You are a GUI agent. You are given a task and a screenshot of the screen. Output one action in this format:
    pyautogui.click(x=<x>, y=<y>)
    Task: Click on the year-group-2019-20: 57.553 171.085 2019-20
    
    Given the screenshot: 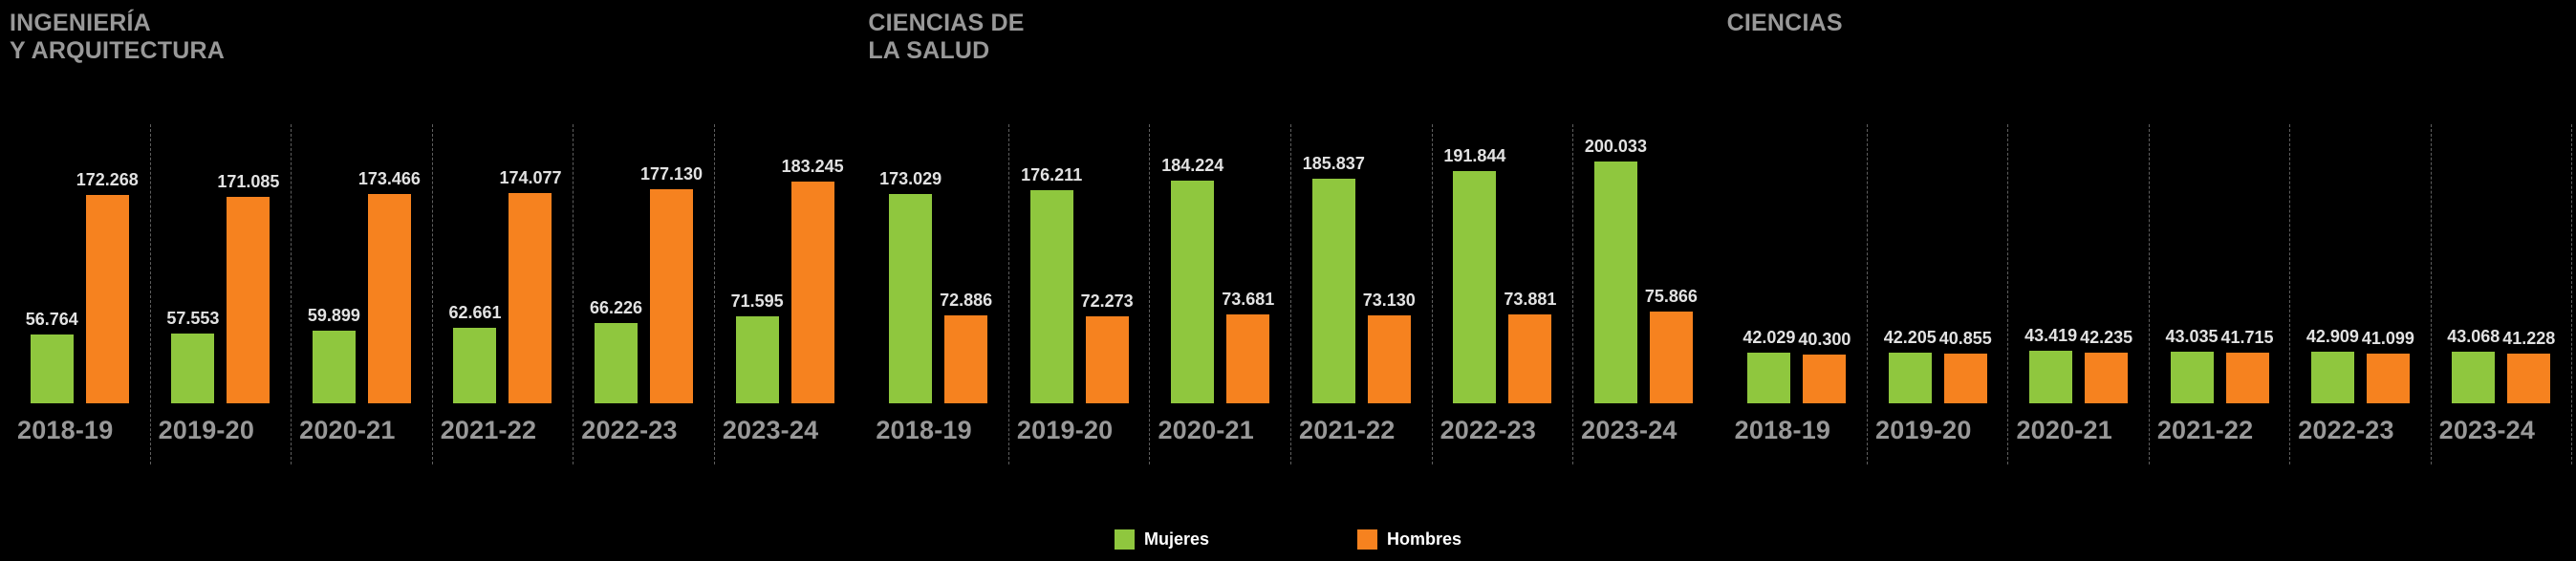 What is the action you would take?
    pyautogui.click(x=220, y=294)
    